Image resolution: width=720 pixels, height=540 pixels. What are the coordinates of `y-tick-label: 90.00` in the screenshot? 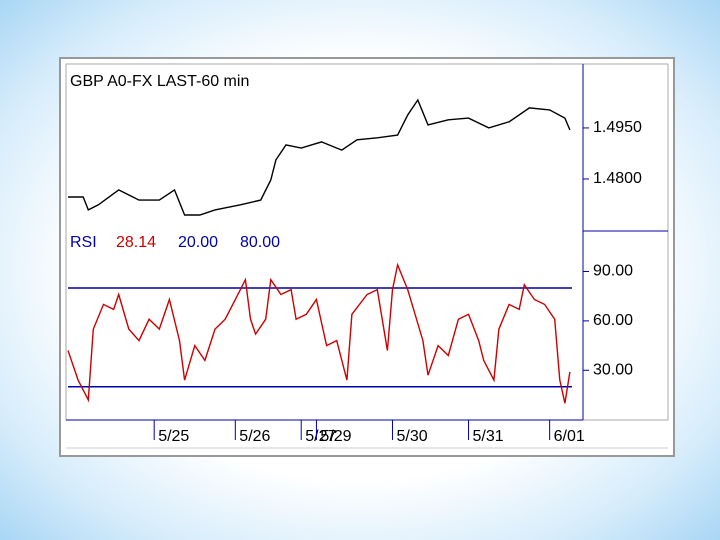 It's located at (613, 271).